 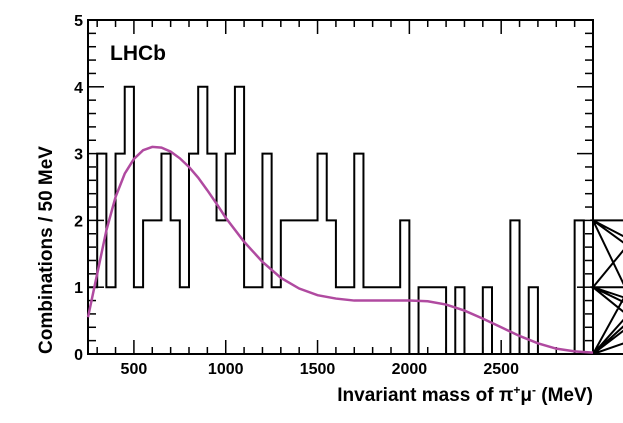 What do you see at coordinates (78, 355) in the screenshot?
I see `y-tick-label: 0` at bounding box center [78, 355].